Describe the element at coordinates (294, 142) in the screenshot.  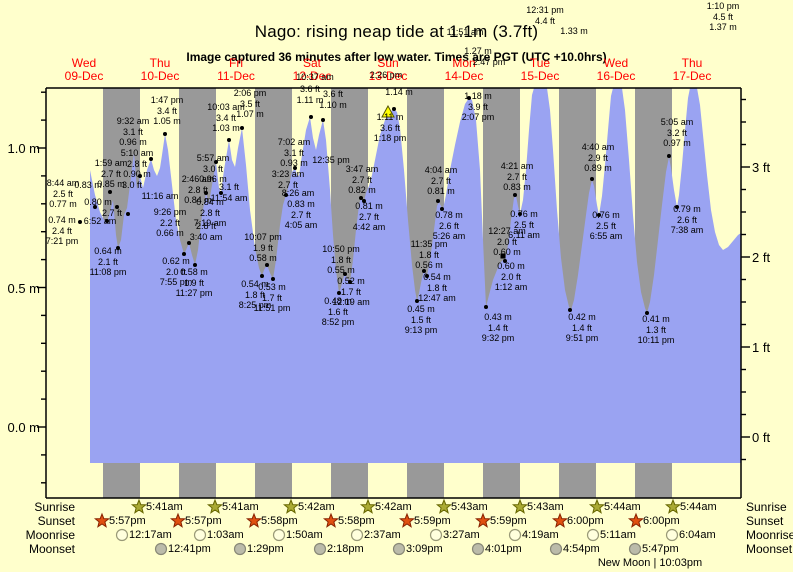
I see `tide-annotation-line: 7:02 am` at that location.